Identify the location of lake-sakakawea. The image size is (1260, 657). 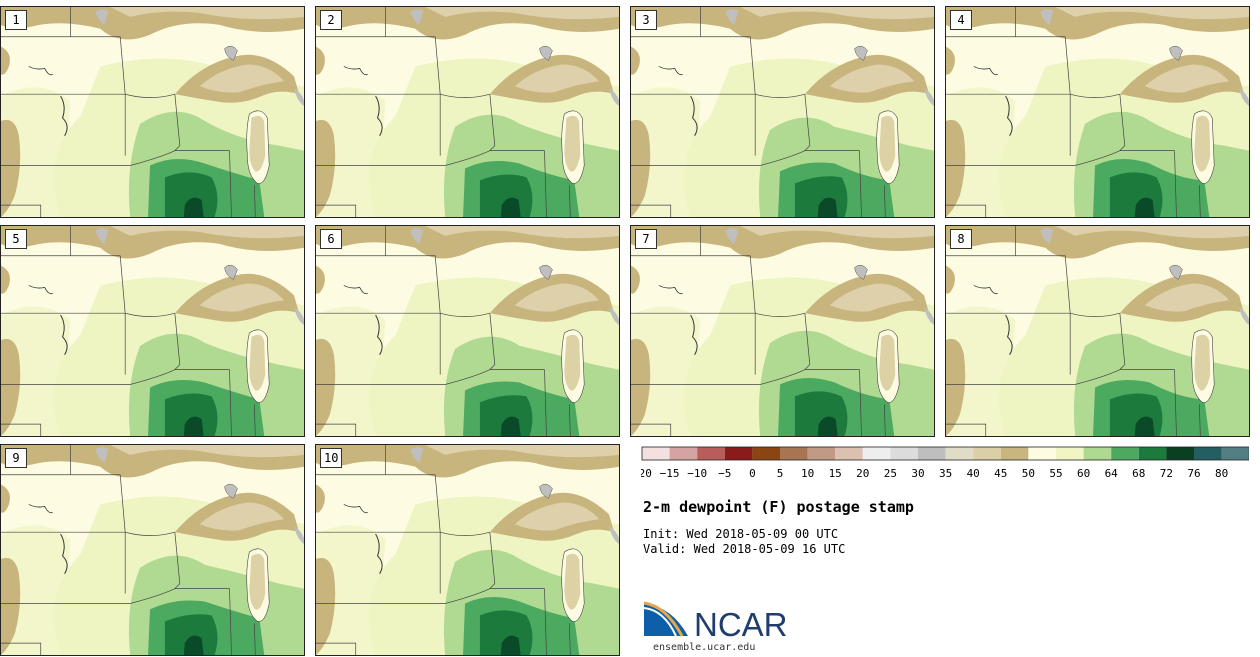
(985, 290).